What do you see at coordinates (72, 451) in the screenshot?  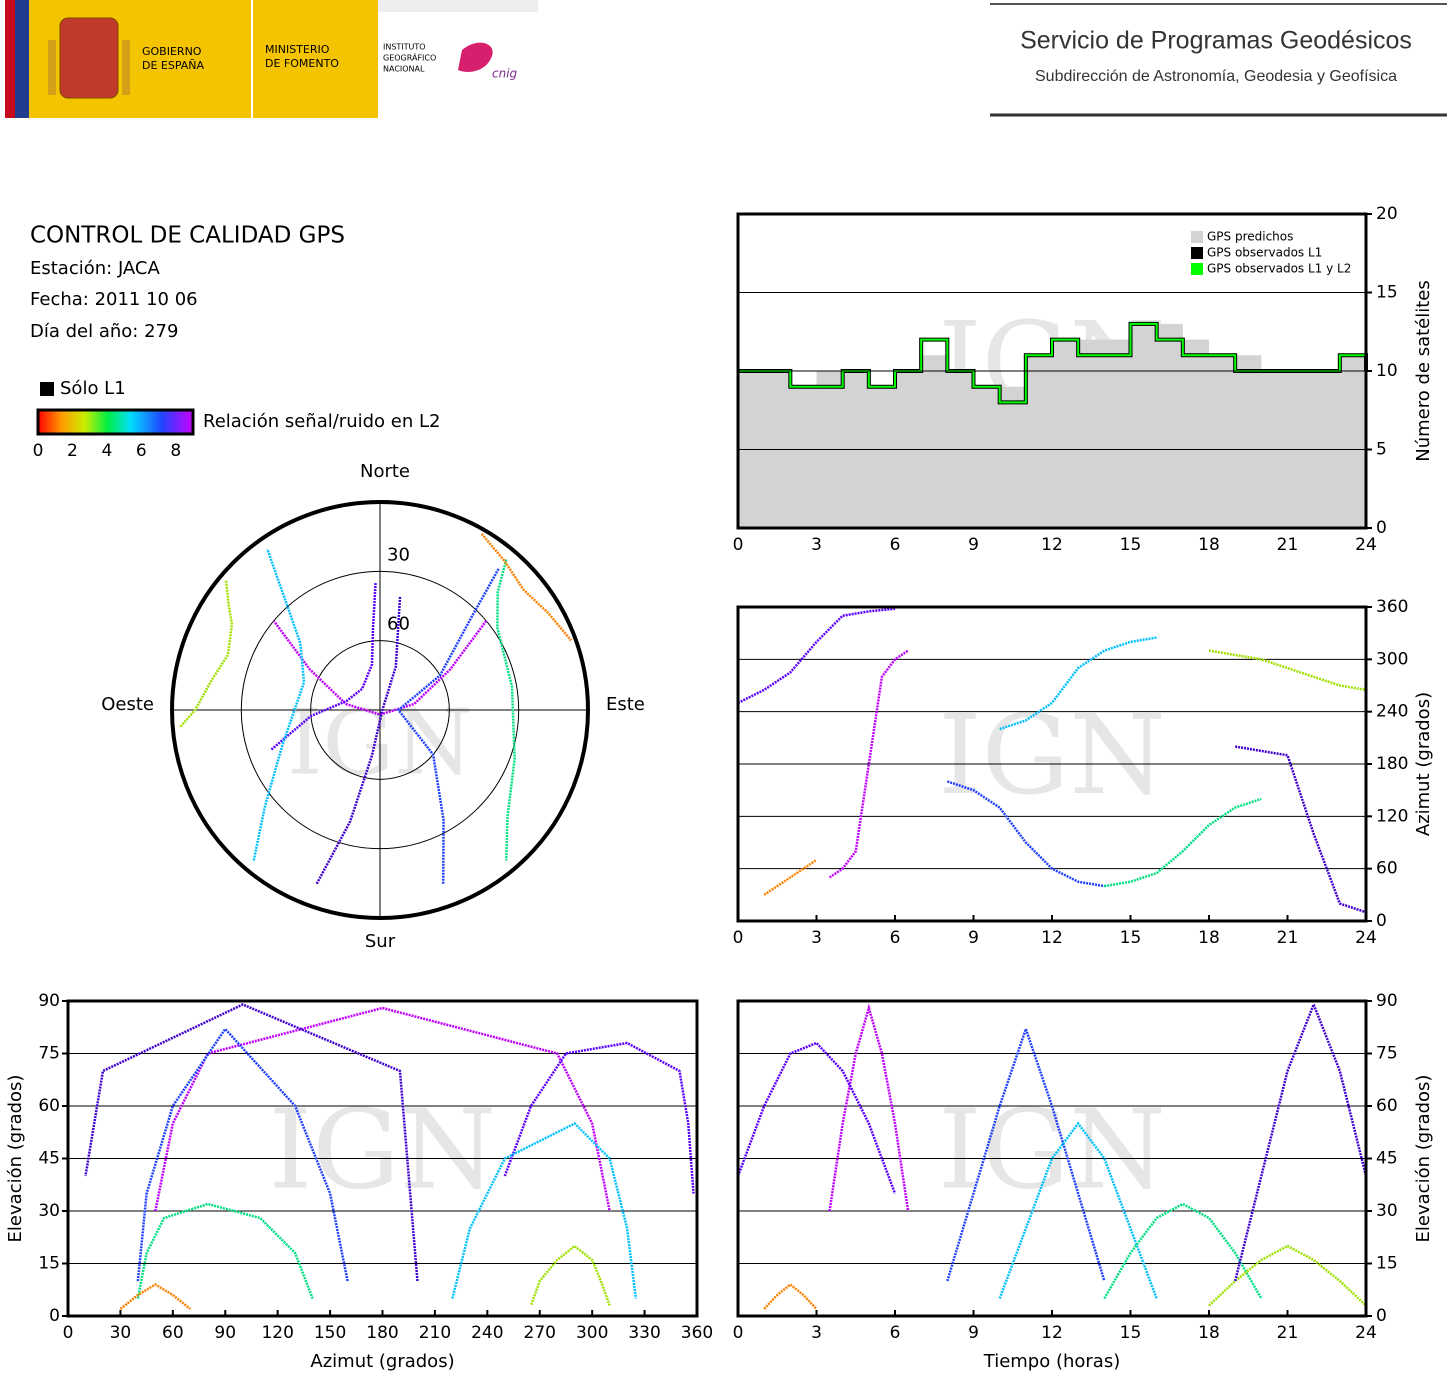 I see `colorbar-tick: 2` at bounding box center [72, 451].